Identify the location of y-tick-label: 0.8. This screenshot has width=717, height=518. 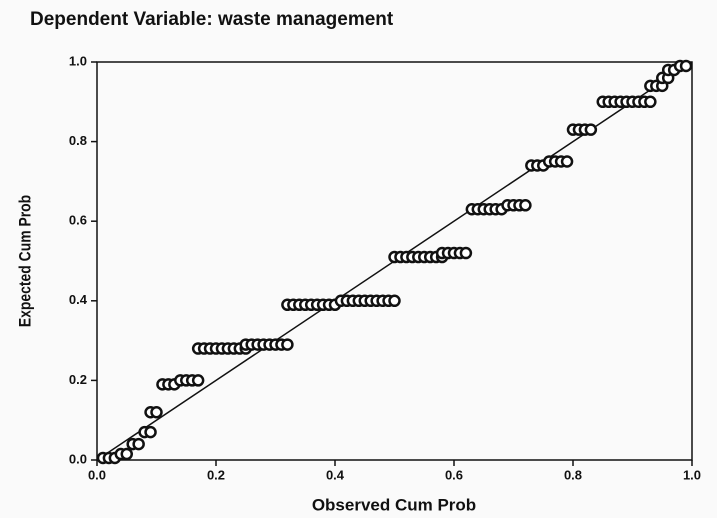
(78, 140).